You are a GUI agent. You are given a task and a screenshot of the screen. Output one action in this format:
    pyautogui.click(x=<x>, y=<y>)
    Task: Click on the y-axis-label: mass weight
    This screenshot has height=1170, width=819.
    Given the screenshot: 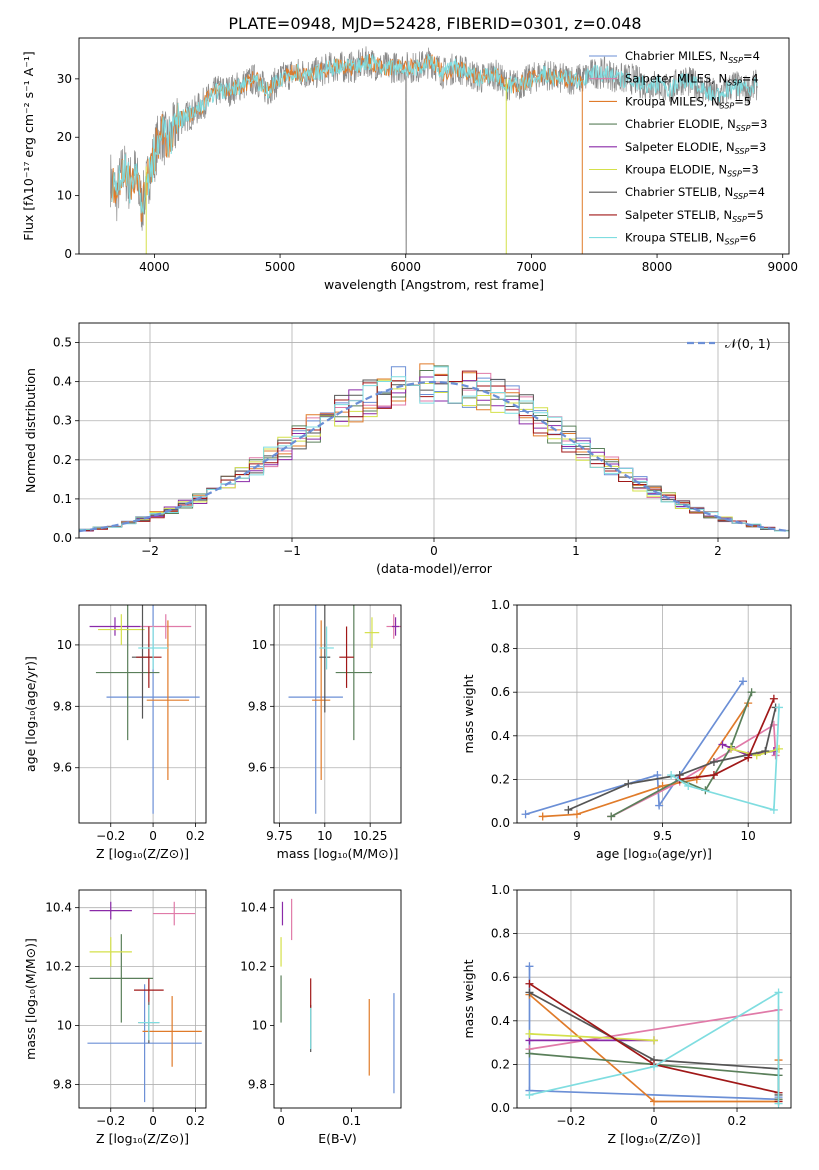 What is the action you would take?
    pyautogui.click(x=468, y=998)
    